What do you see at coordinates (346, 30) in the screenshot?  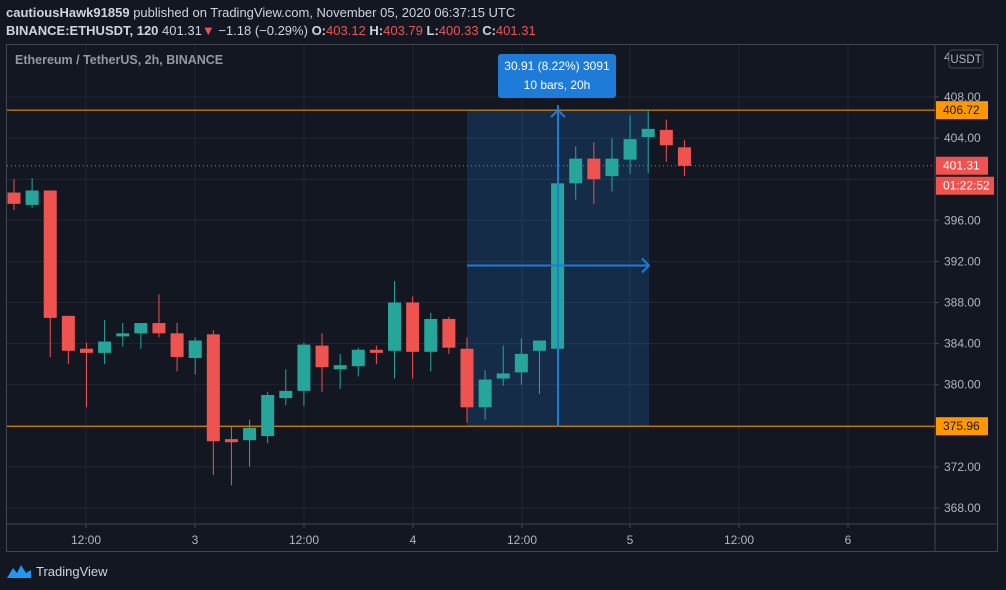 I see `open-value: 403.12` at bounding box center [346, 30].